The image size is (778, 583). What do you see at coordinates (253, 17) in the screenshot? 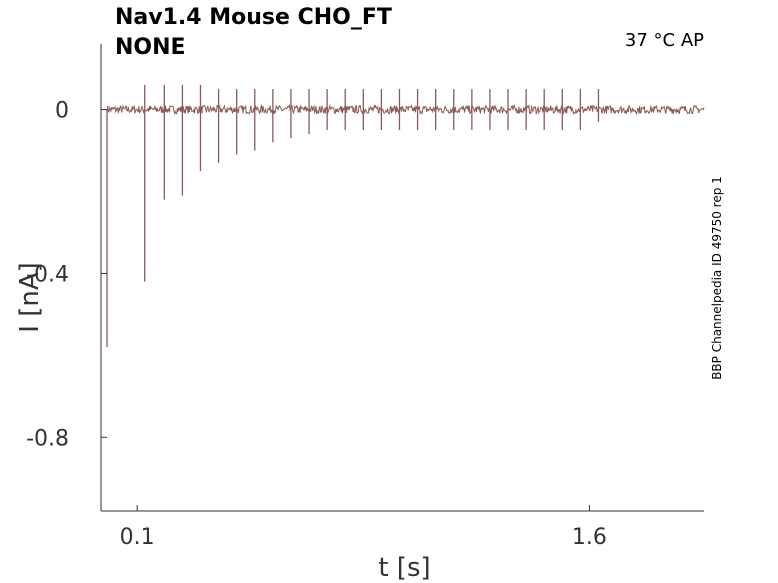
I see `chart-title-line-1: Nav1.4 Mouse CHO_FT` at bounding box center [253, 17].